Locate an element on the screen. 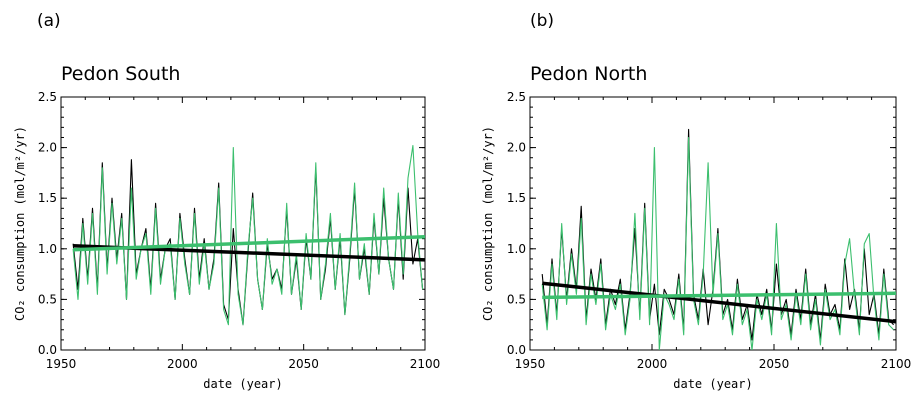 Image resolution: width=913 pixels, height=397 pixels. x-tick-label-b-0: 1950 is located at coordinates (530, 364).